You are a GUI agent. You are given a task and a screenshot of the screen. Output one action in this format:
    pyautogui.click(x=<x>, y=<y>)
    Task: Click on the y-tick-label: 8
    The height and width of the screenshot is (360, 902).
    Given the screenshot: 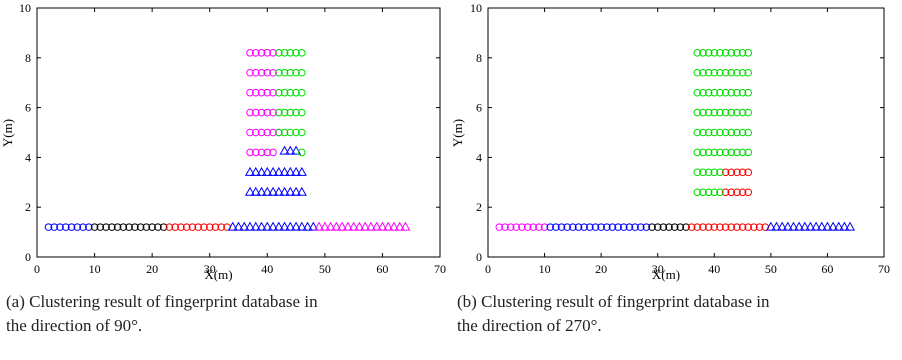 What is the action you would take?
    pyautogui.click(x=28, y=58)
    